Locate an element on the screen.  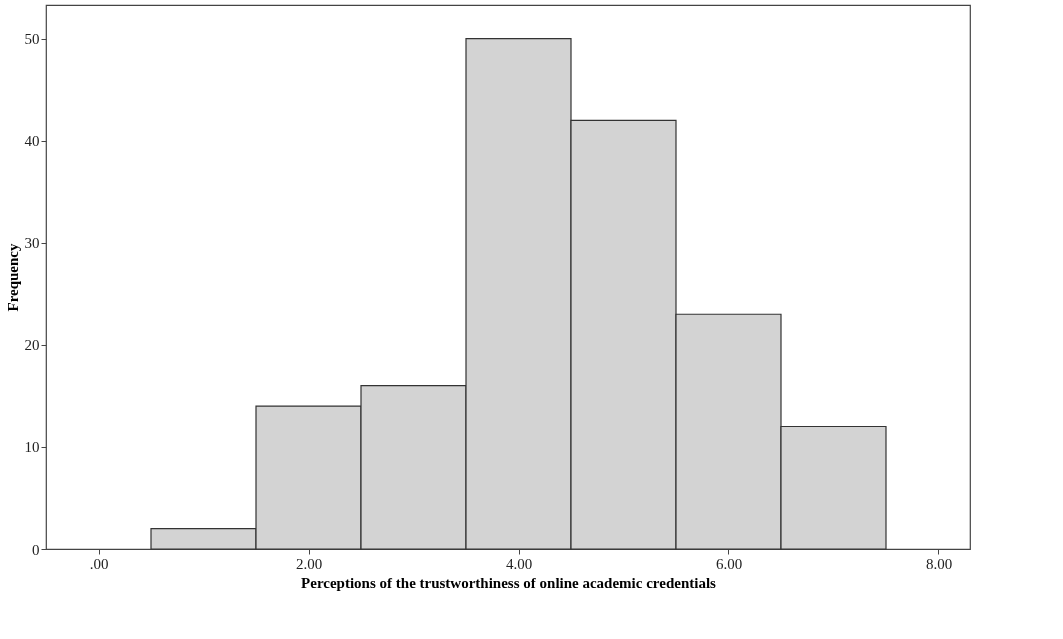
x-axis-title: Perceptions of the trustworthiness of online academic credentials is located at coordinates (509, 582).